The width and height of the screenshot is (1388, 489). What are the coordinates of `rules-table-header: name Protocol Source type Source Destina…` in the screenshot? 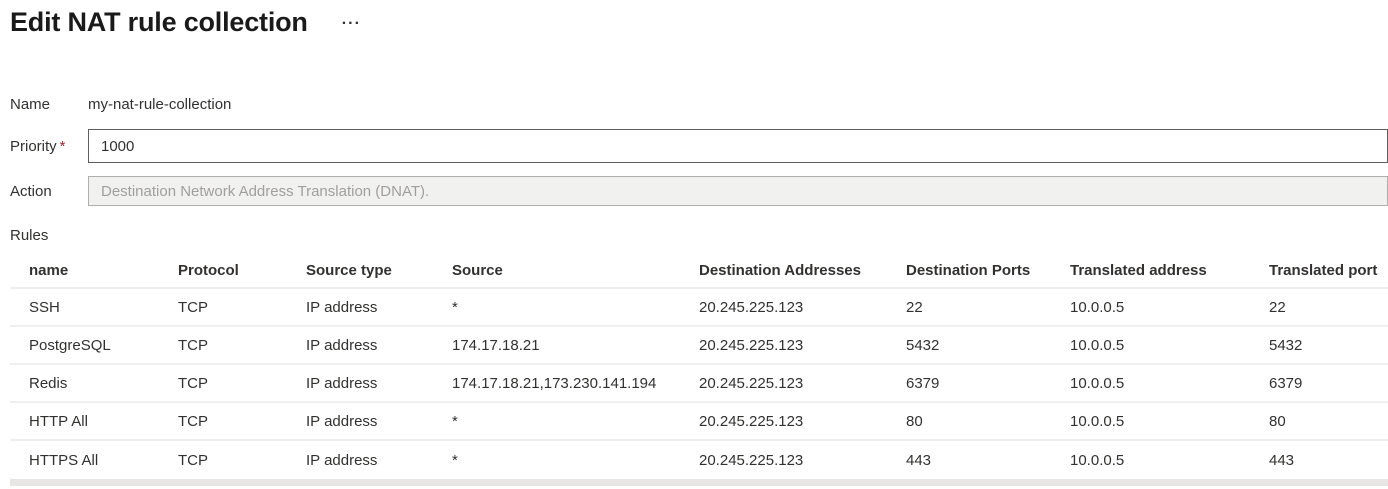 It's located at (699, 271).